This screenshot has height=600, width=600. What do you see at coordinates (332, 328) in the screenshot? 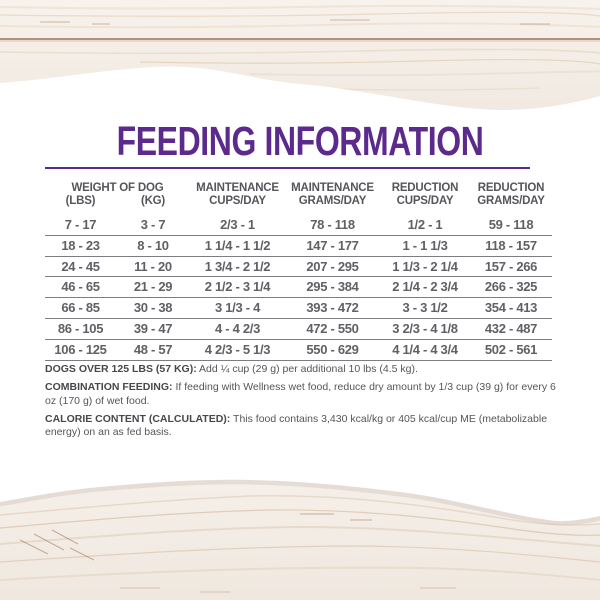
I see `cell: 472 - 550` at bounding box center [332, 328].